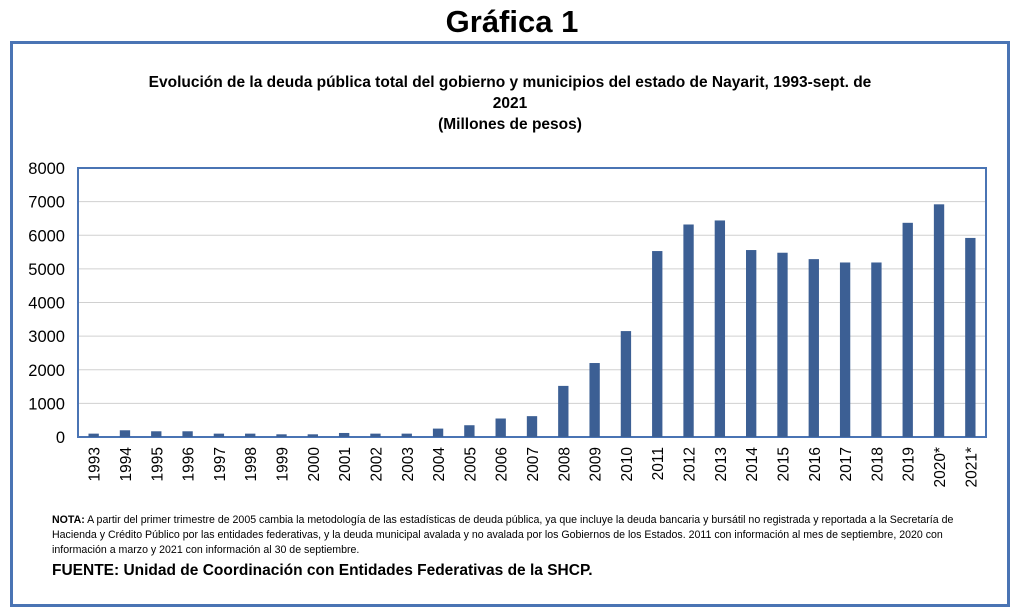 The height and width of the screenshot is (615, 1024). What do you see at coordinates (157, 464) in the screenshot?
I see `x-tick-label: 1995` at bounding box center [157, 464].